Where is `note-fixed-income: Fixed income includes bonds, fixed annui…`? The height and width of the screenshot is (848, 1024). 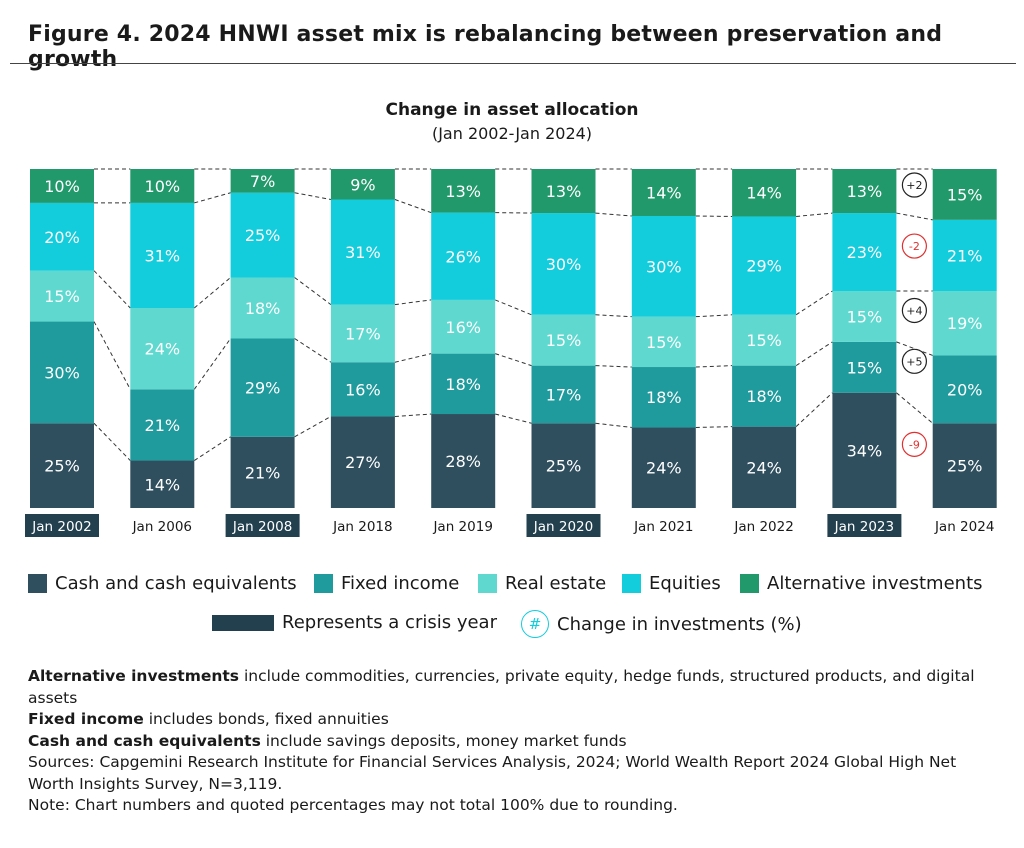
note-fixed-income: Fixed income includes bonds, fixed annui… is located at coordinates (508, 720).